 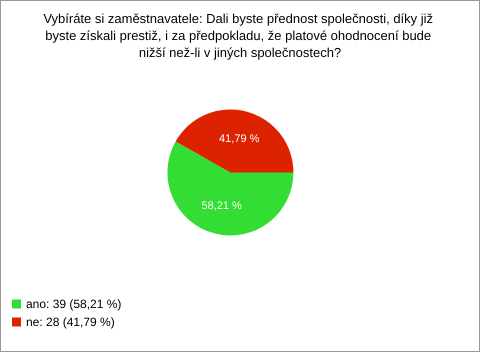 I want to click on legend-label: ano: 39 (58,21 %), so click(x=74, y=304).